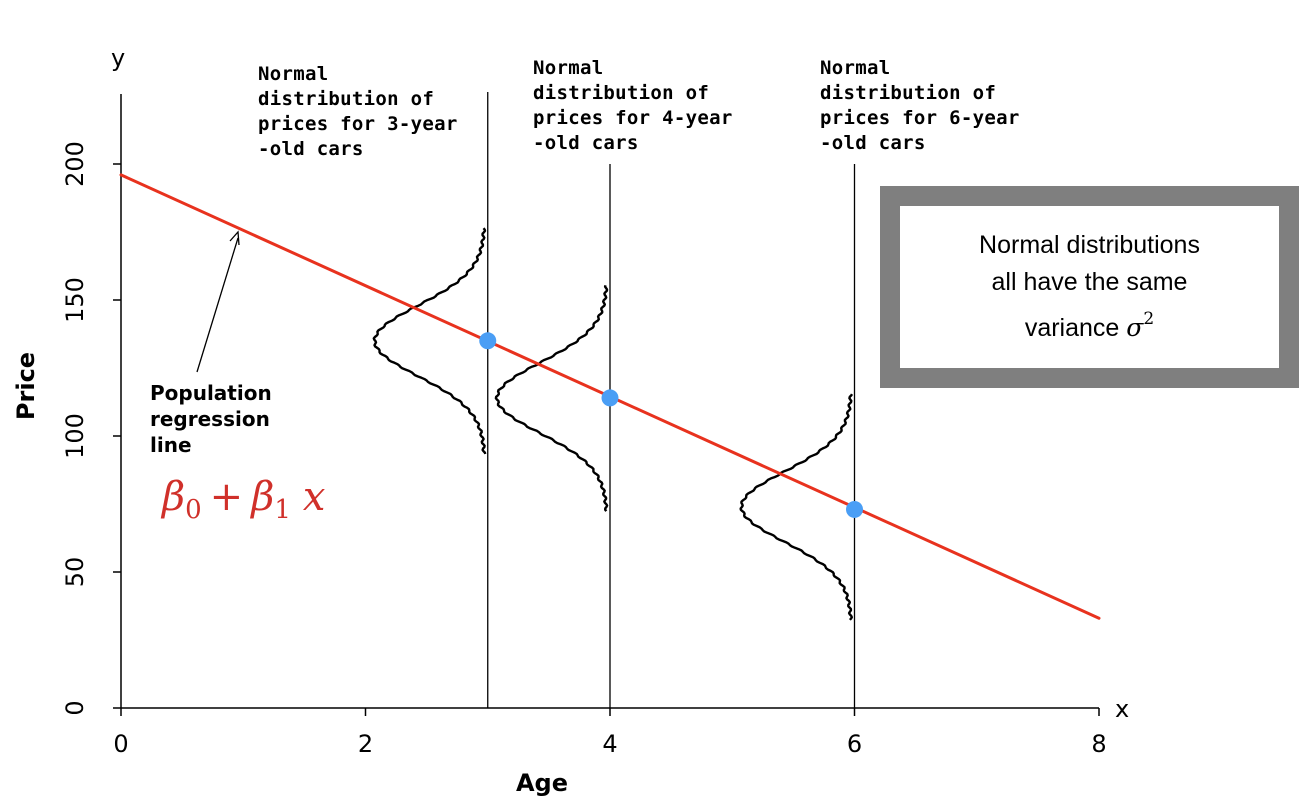  What do you see at coordinates (1089, 282) in the screenshot?
I see `variance-note-line-2: all have the same` at bounding box center [1089, 282].